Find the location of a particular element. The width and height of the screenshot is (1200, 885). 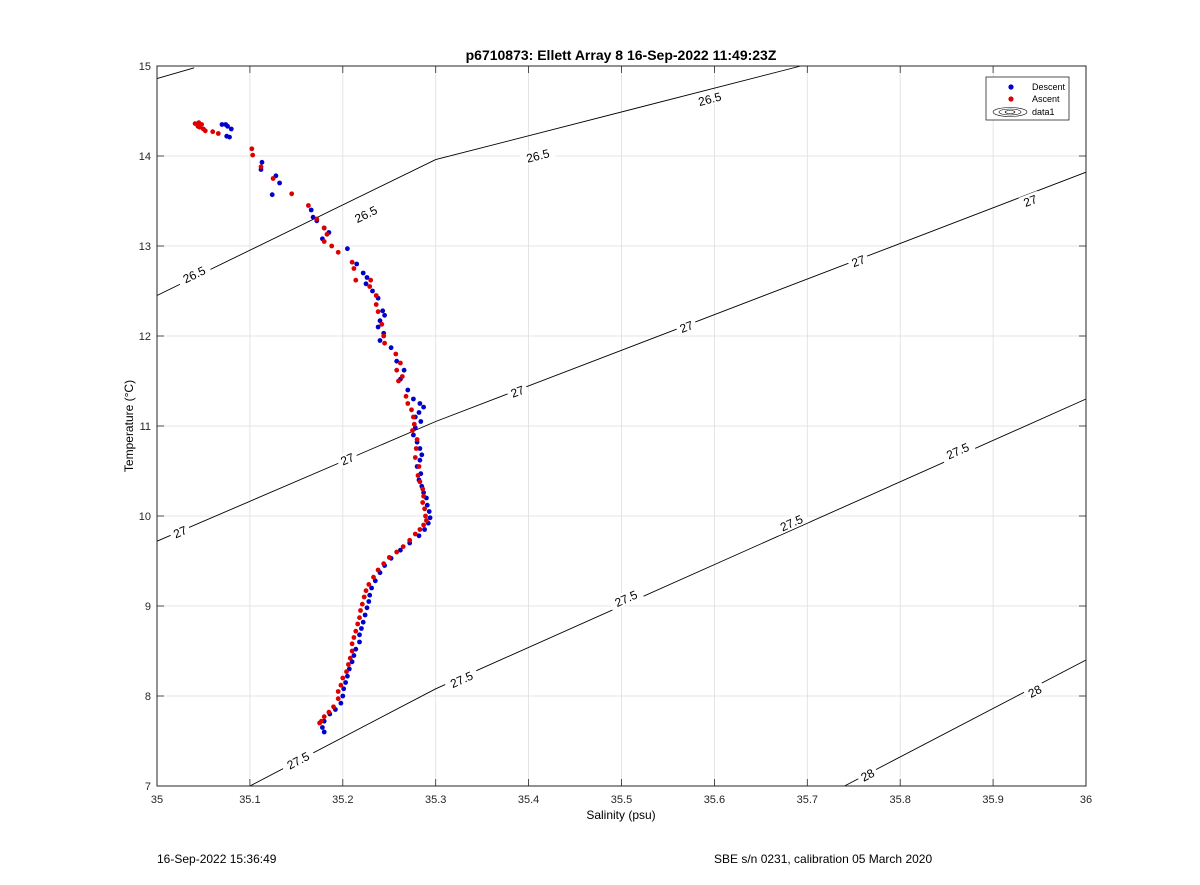

contour-label-group: 26.5 is located at coordinates (709, 99).